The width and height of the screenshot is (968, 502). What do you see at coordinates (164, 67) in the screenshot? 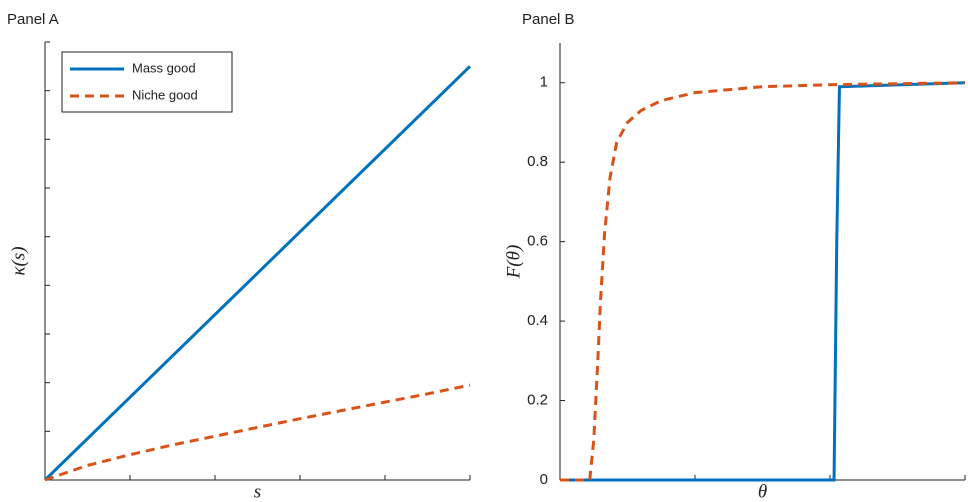
I see `legend-label: Mass good` at bounding box center [164, 67].